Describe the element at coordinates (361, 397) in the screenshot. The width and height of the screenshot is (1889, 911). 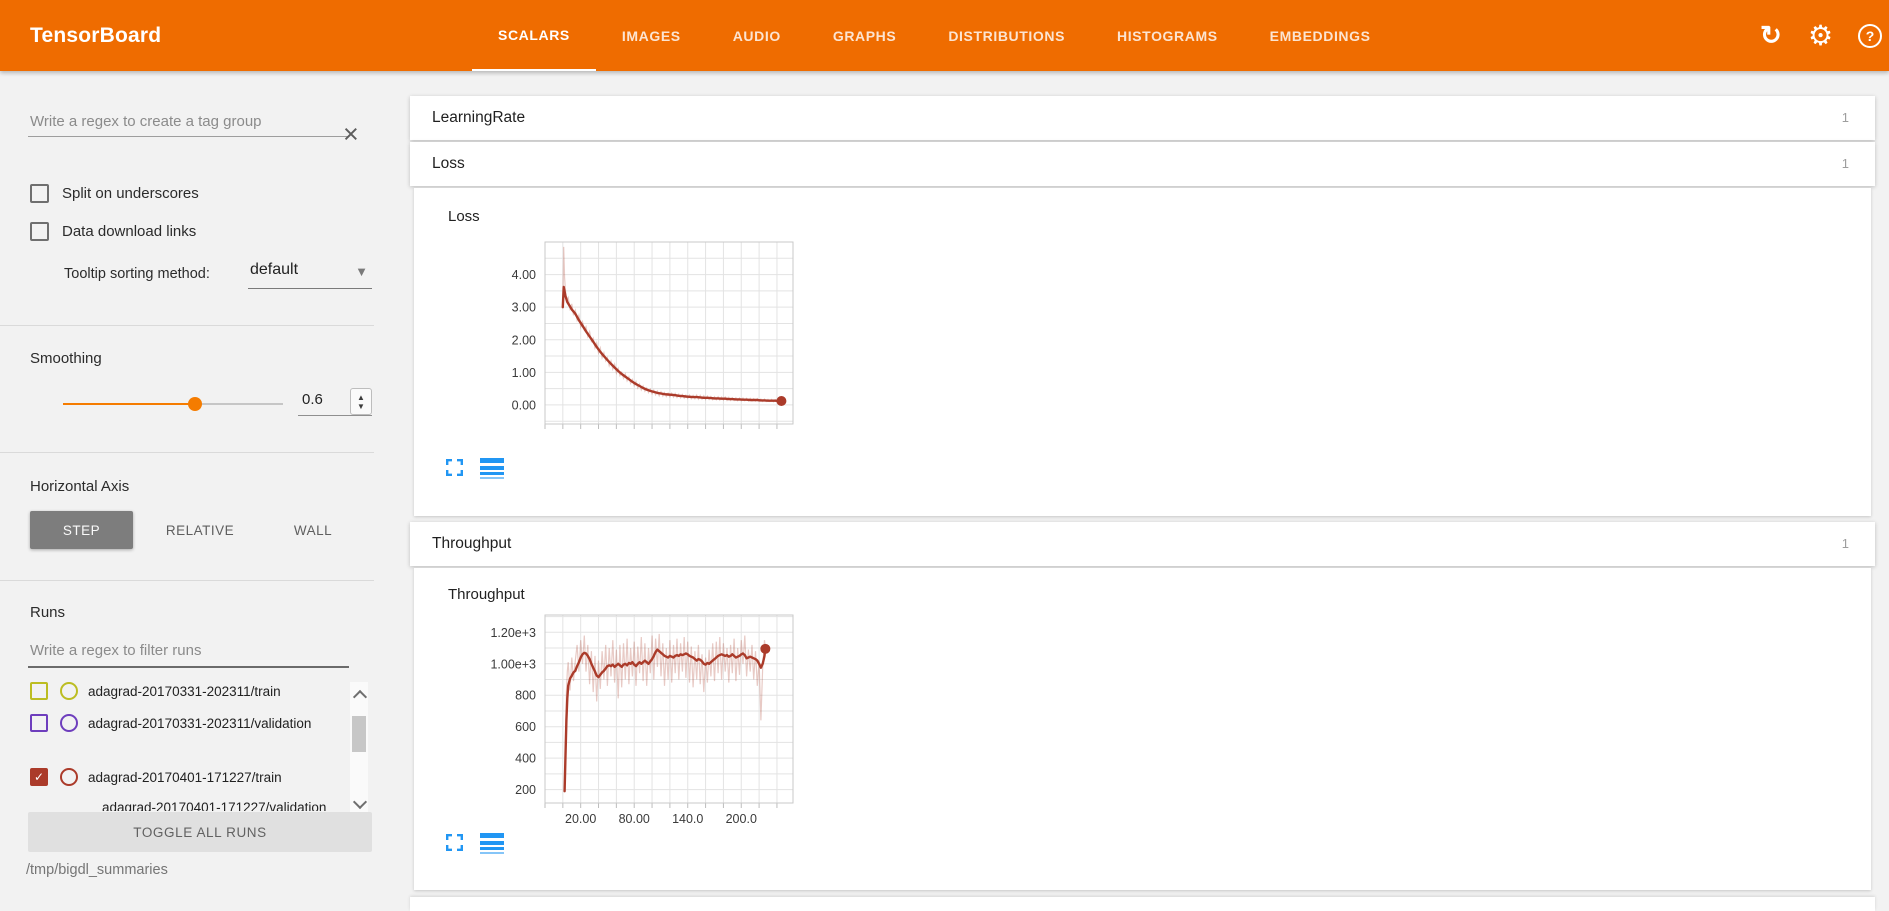
I see `stepper-up-icon: ▲` at that location.